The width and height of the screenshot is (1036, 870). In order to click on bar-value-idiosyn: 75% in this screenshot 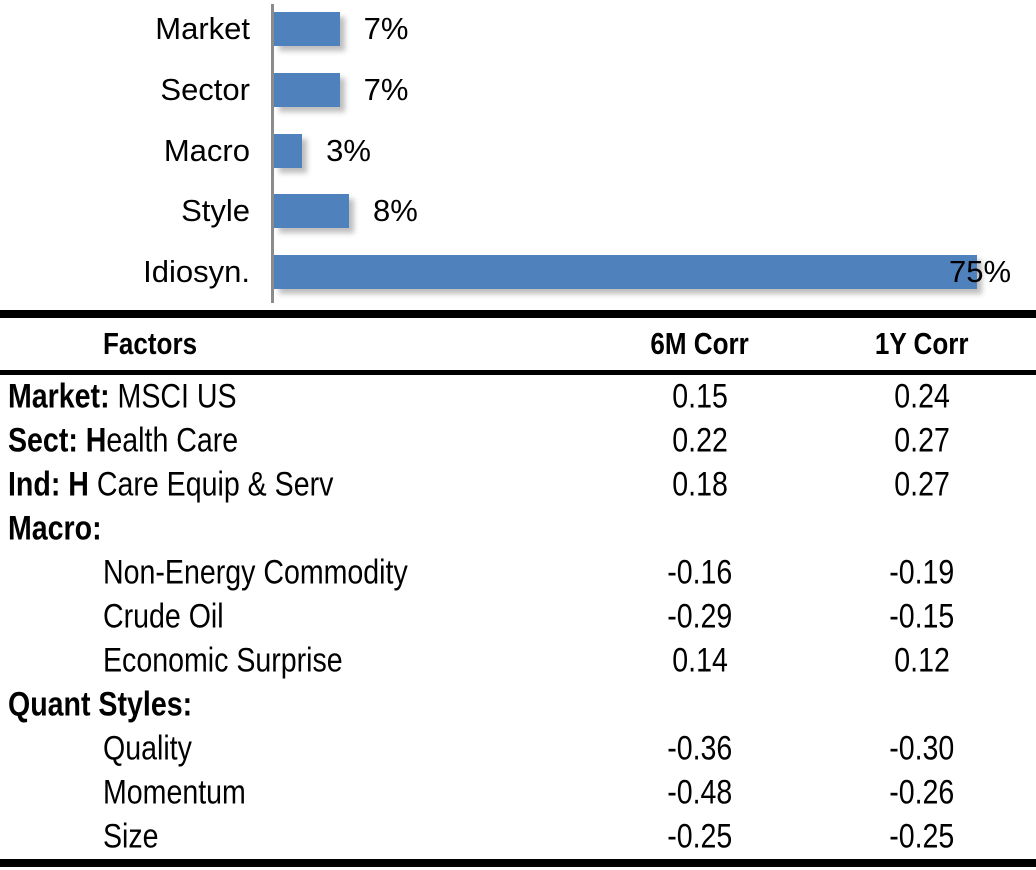, I will do `click(980, 271)`.